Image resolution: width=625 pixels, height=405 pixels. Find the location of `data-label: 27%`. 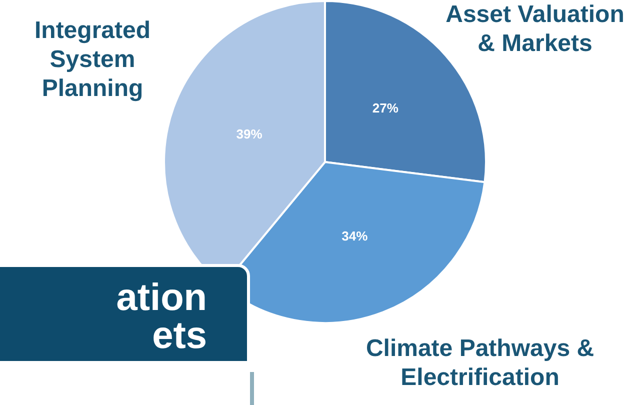

data-label: 27% is located at coordinates (385, 108).